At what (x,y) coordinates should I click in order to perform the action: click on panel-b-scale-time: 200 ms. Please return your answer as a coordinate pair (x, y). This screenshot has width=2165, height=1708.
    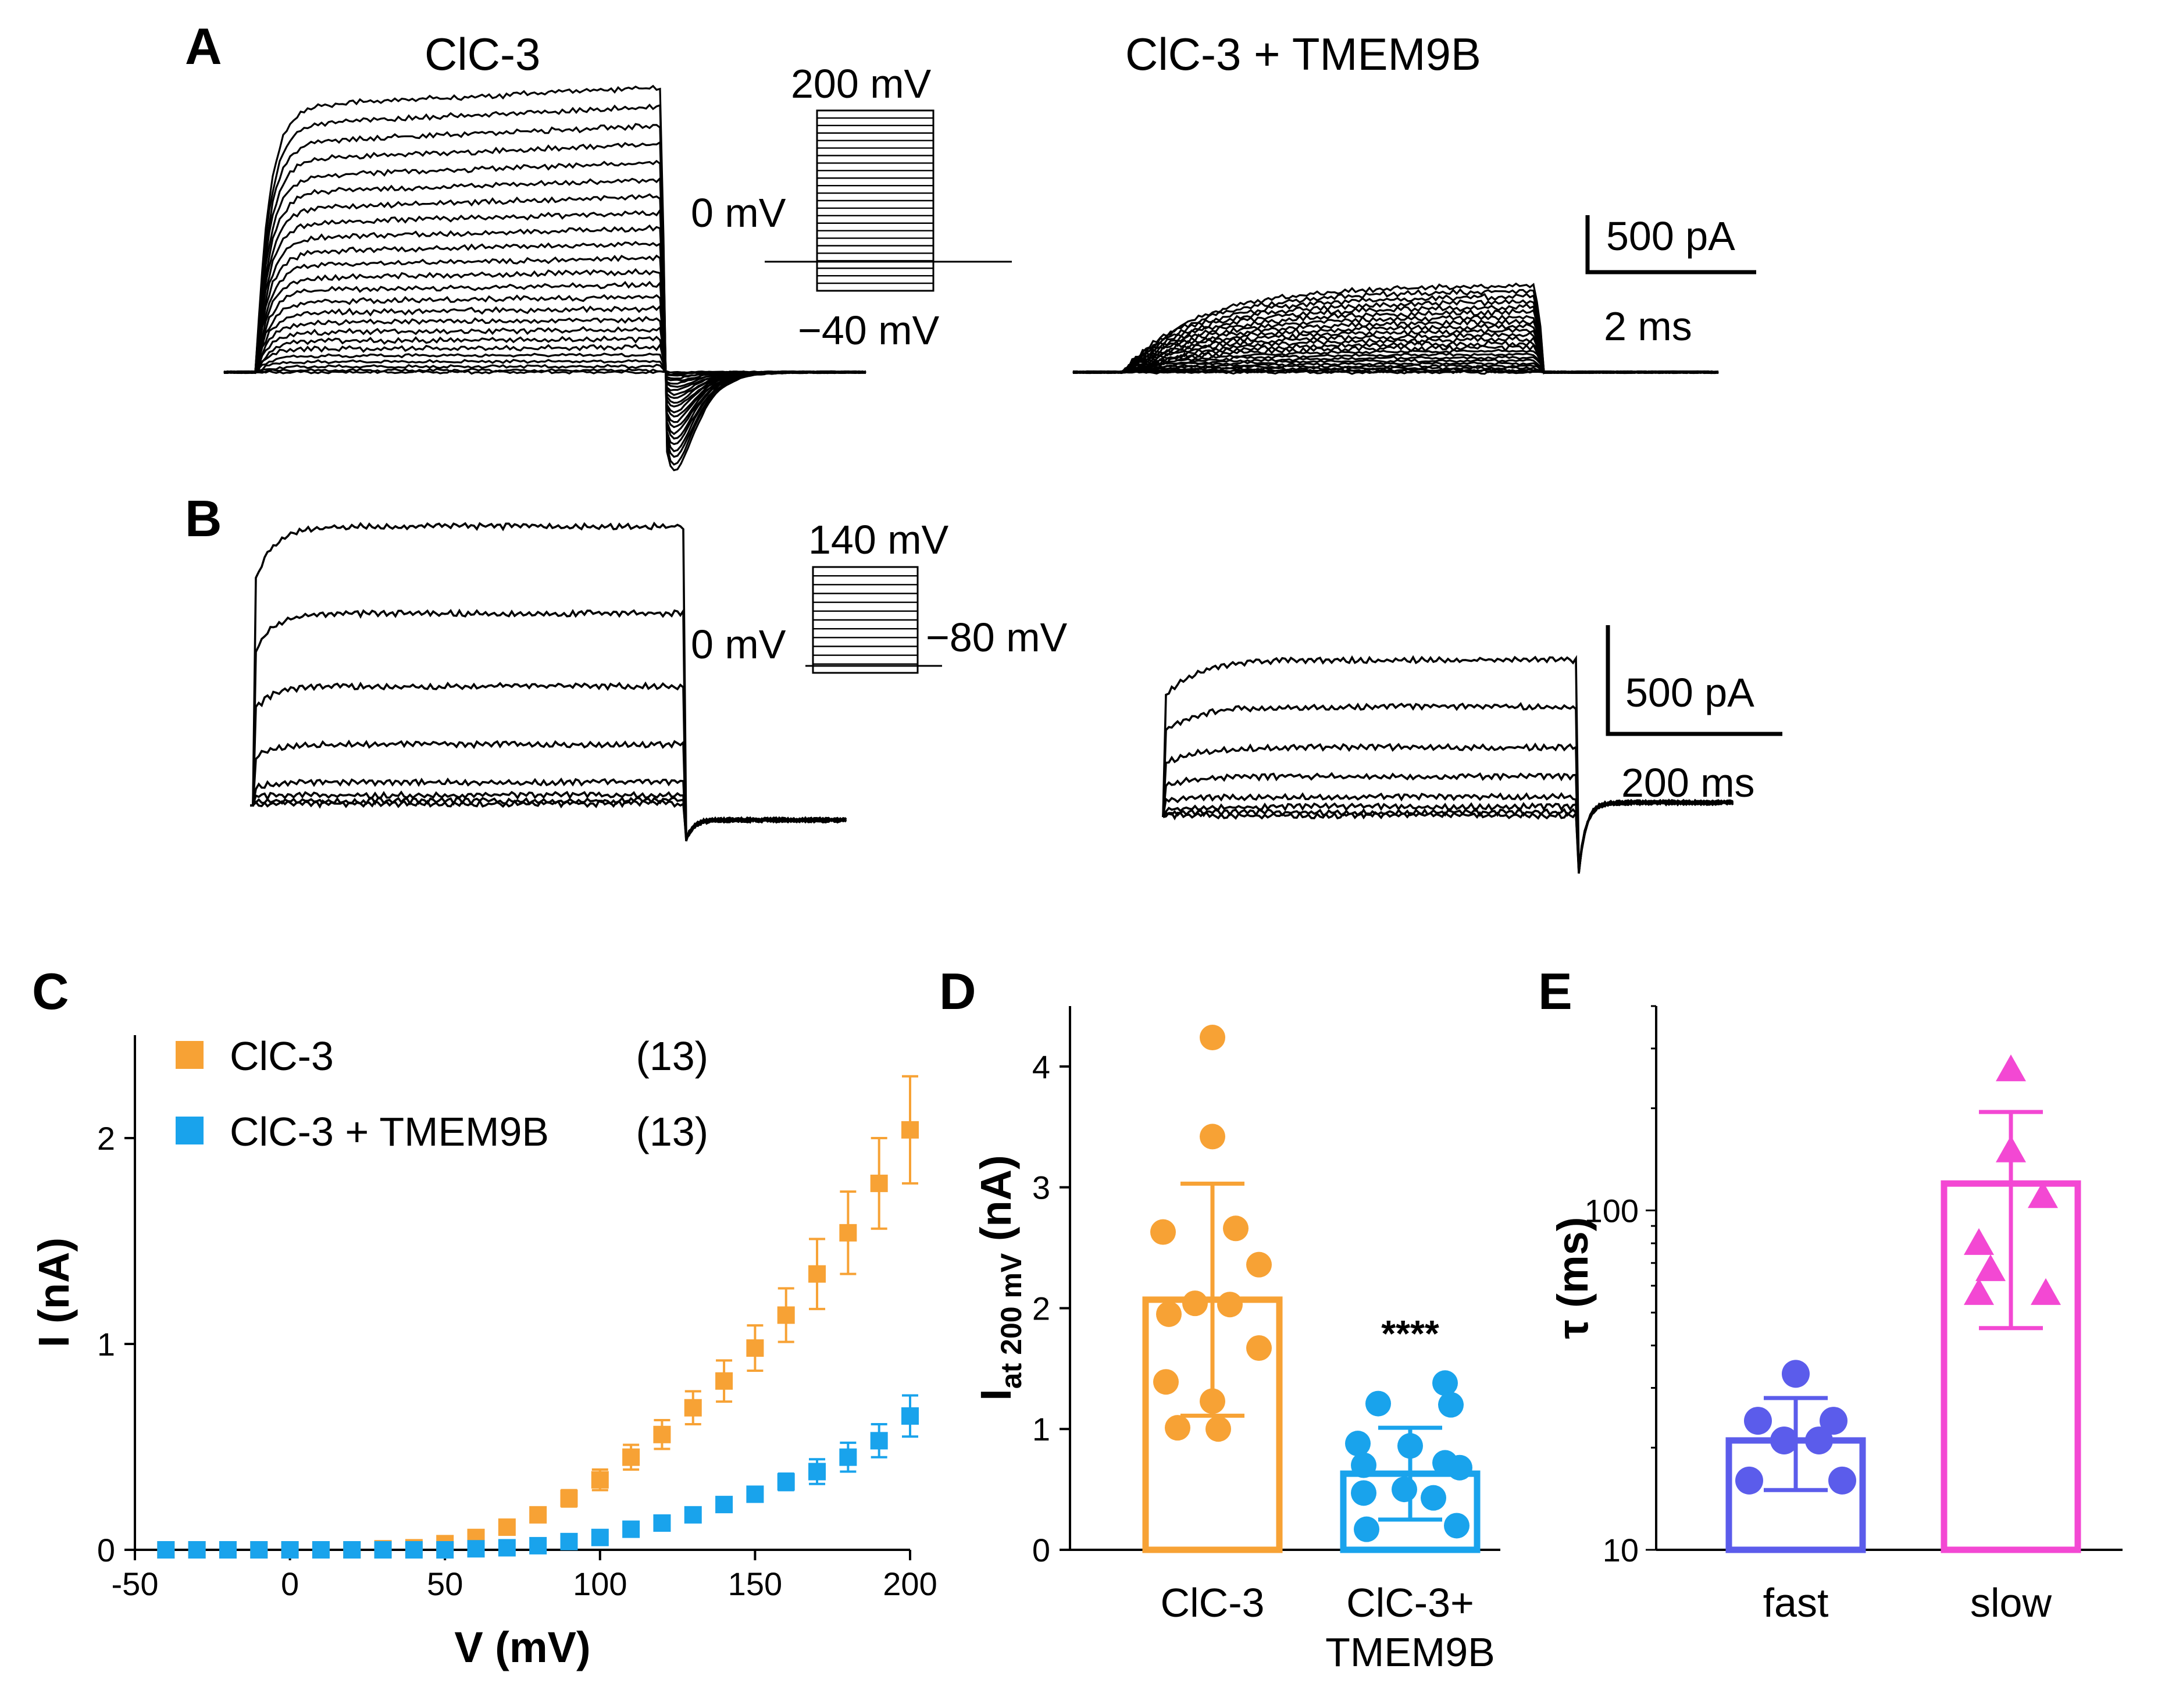
    Looking at the image, I should click on (1688, 782).